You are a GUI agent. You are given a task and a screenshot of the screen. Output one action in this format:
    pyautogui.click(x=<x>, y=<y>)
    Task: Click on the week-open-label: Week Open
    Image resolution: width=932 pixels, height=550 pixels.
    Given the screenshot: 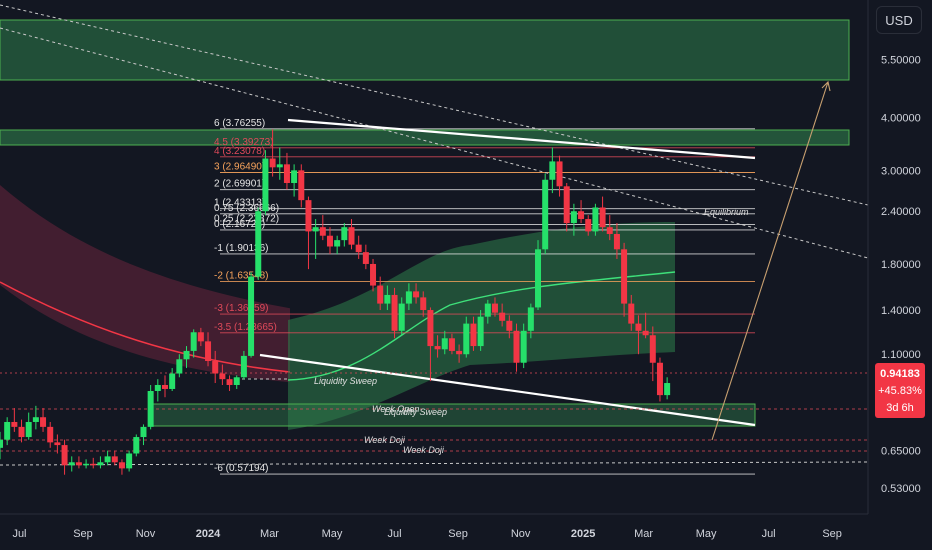 What is the action you would take?
    pyautogui.click(x=395, y=409)
    